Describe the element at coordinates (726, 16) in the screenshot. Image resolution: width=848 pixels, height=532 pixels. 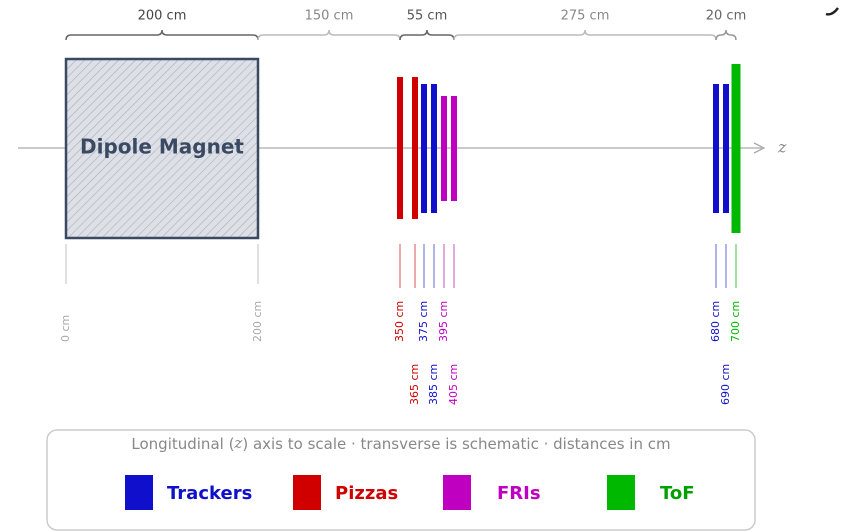
I see `dimension-label: 20 cm` at that location.